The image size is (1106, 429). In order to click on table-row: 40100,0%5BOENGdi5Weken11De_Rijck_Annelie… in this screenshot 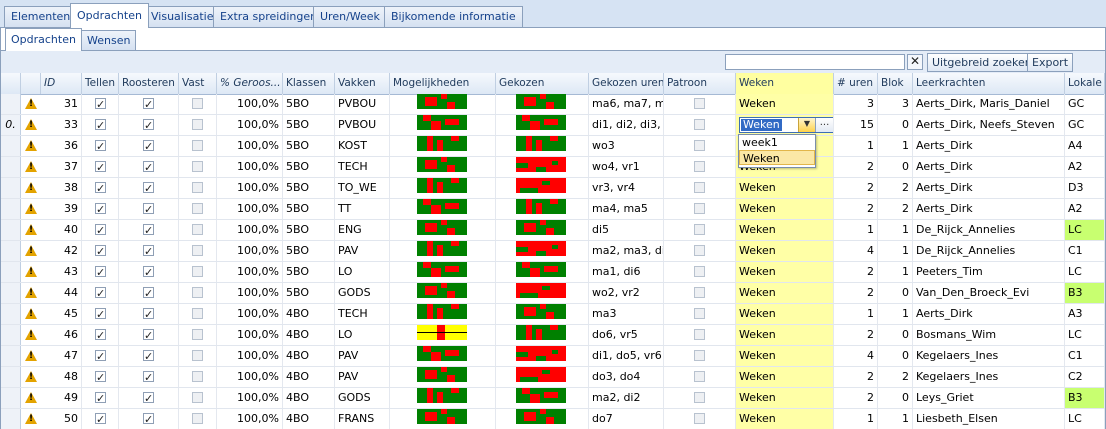, I will do `click(553, 230)`.